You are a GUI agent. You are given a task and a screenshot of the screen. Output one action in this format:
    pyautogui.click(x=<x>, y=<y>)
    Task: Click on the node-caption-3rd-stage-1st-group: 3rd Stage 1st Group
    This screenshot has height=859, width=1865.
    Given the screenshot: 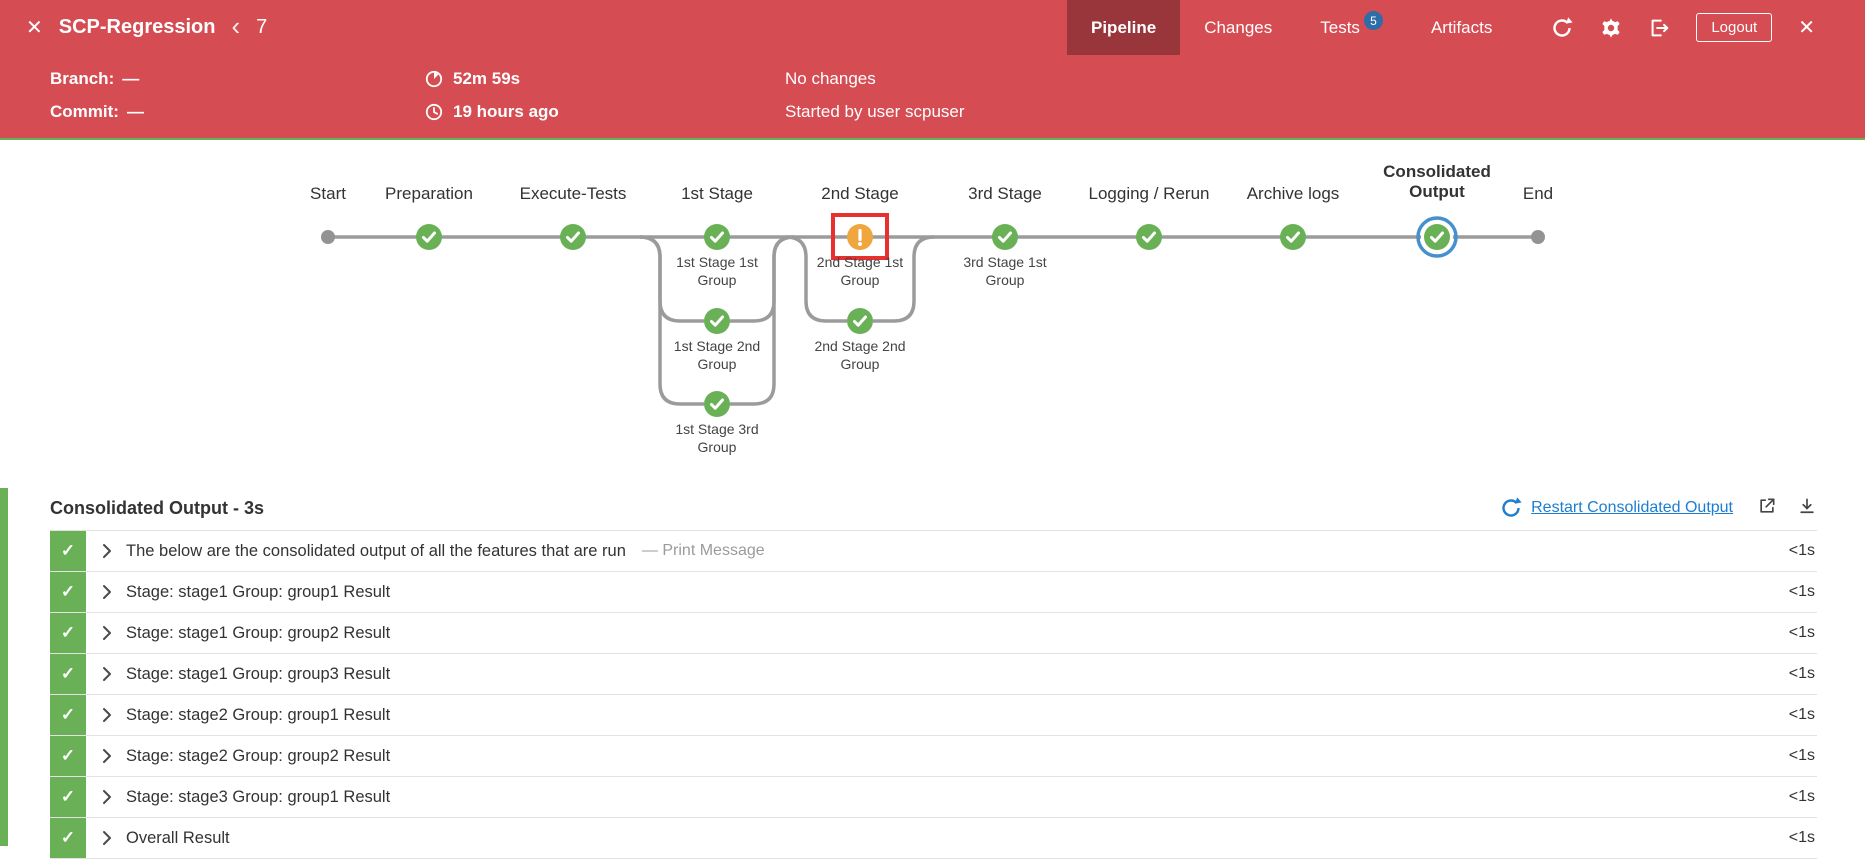 What is the action you would take?
    pyautogui.click(x=1005, y=271)
    